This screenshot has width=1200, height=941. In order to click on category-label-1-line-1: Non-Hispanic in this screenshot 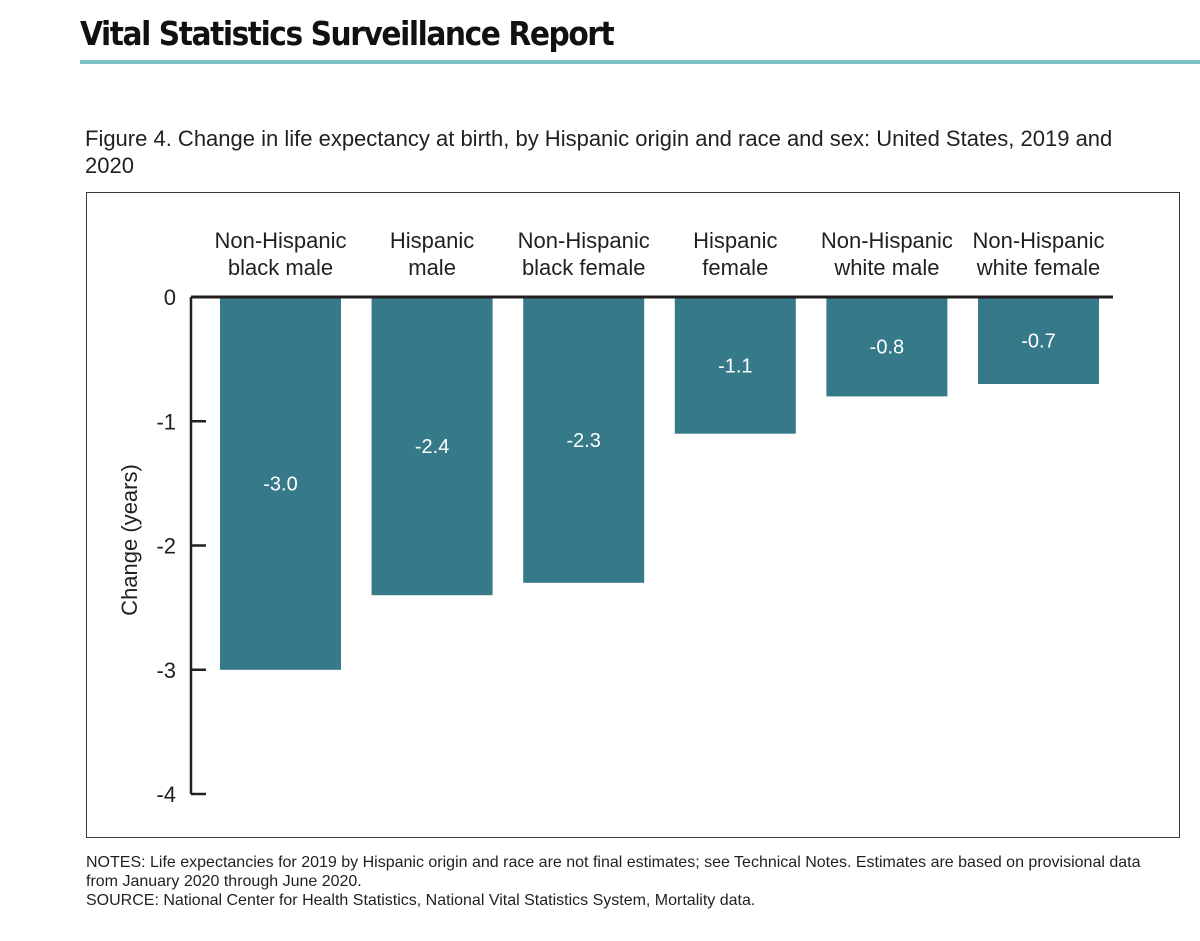, I will do `click(280, 240)`.